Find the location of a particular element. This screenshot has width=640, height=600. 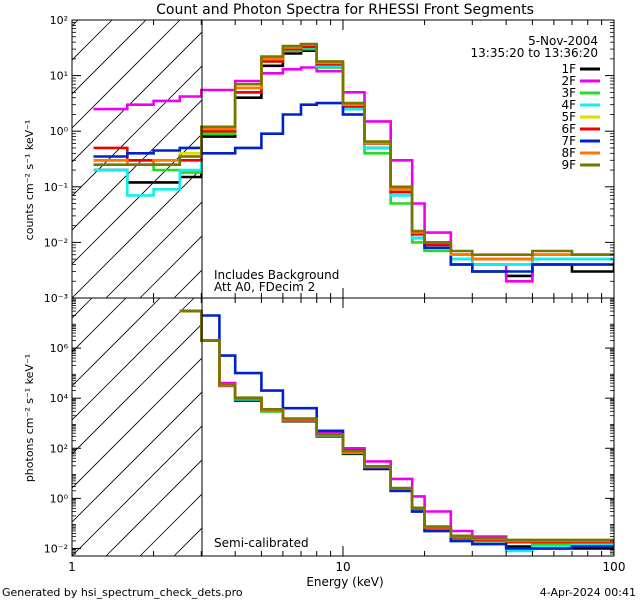

y-tick-label: 10¹ is located at coordinates (59, 76).